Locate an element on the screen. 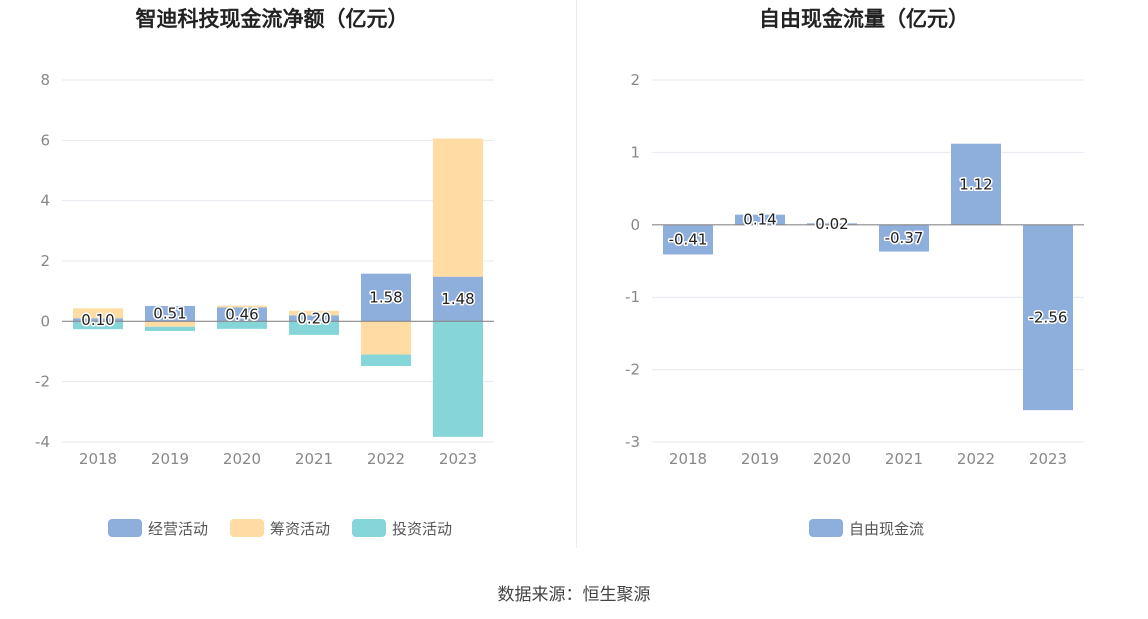  data-label: -0.37 is located at coordinates (904, 238).